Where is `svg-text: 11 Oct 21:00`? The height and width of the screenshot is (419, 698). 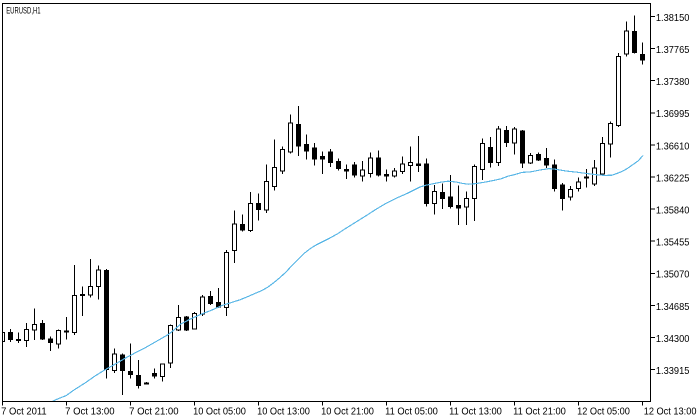
svg-text: 11 Oct 21:00 is located at coordinates (539, 411).